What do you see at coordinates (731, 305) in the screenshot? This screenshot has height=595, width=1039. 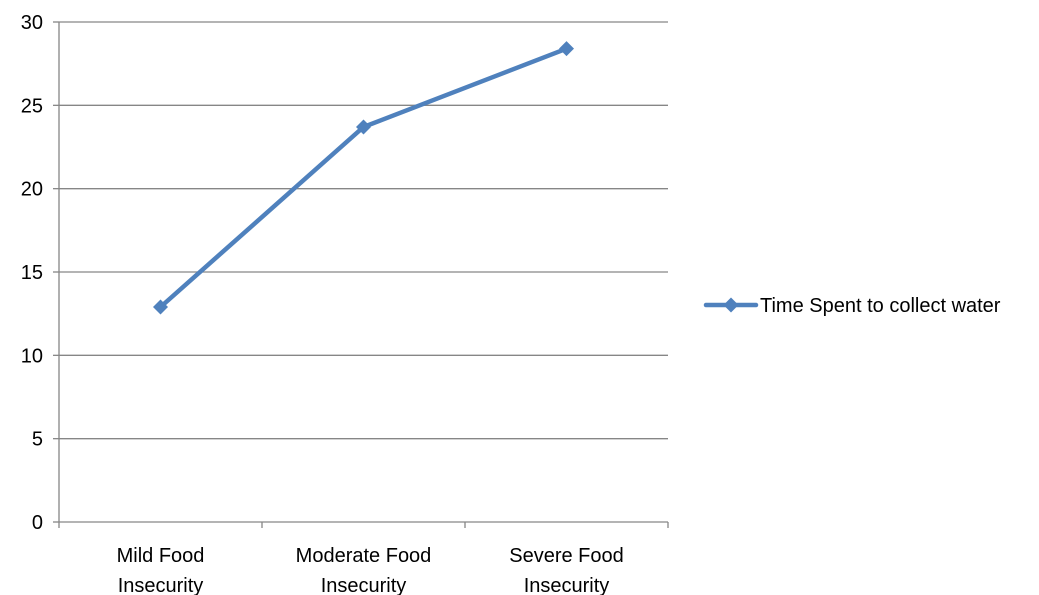 I see `legend-marker` at bounding box center [731, 305].